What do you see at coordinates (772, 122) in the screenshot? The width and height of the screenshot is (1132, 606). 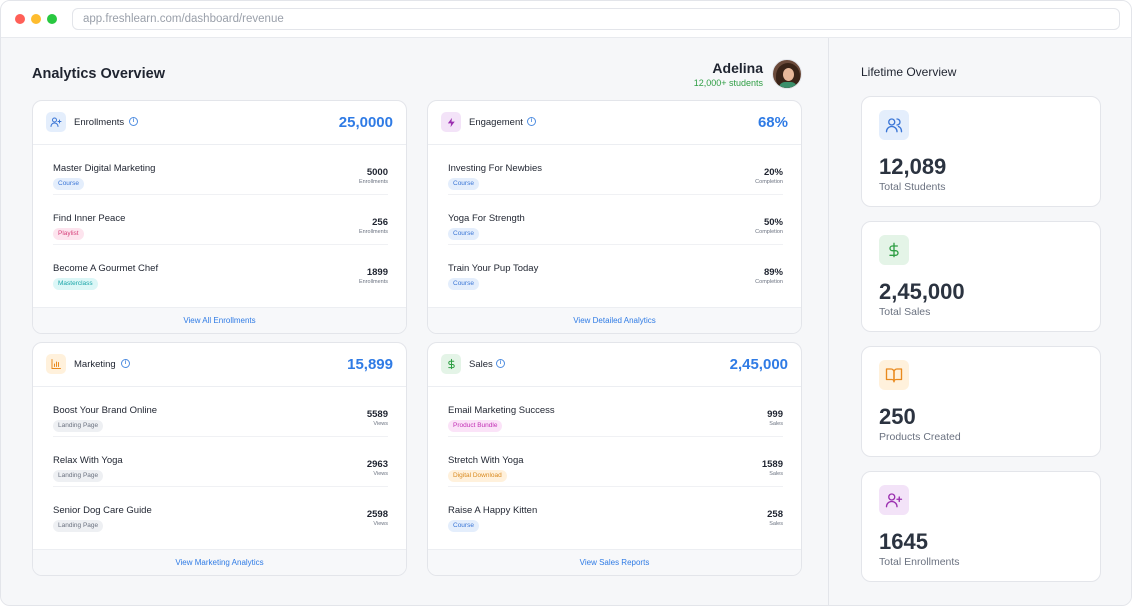 I see `card-total: 68%` at bounding box center [772, 122].